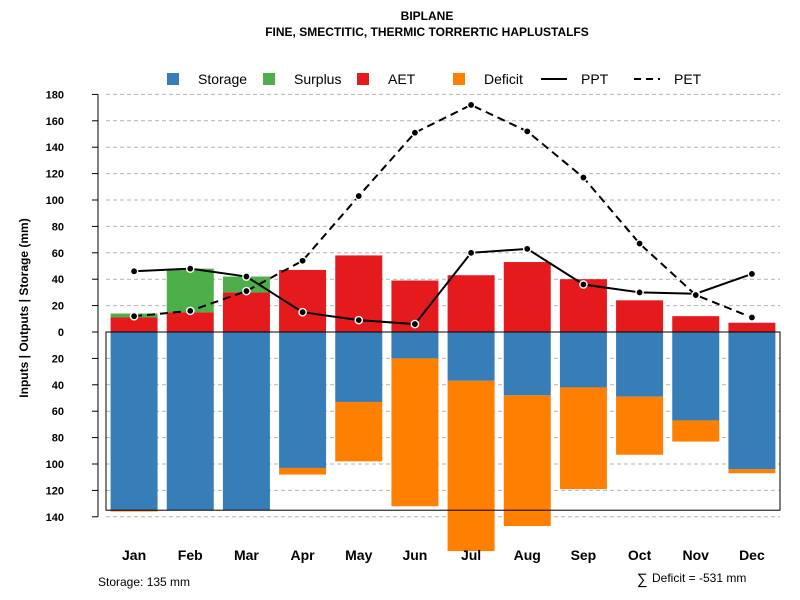  Describe the element at coordinates (752, 555) in the screenshot. I see `x-tick-label: Dec` at that location.